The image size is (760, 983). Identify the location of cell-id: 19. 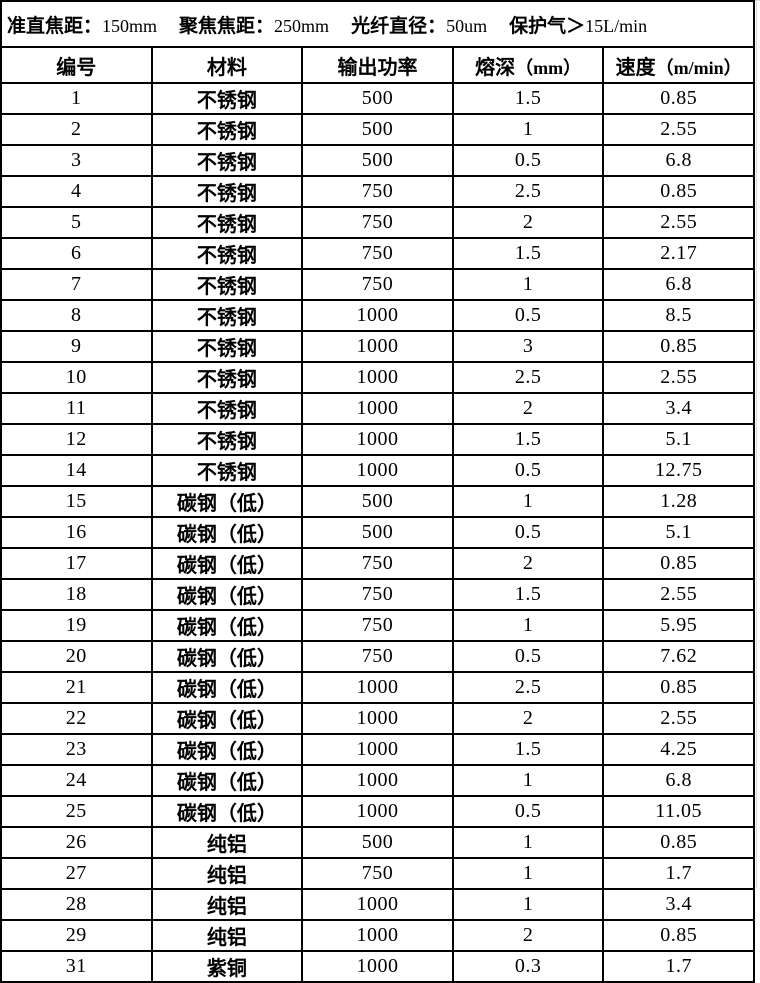
(76, 625).